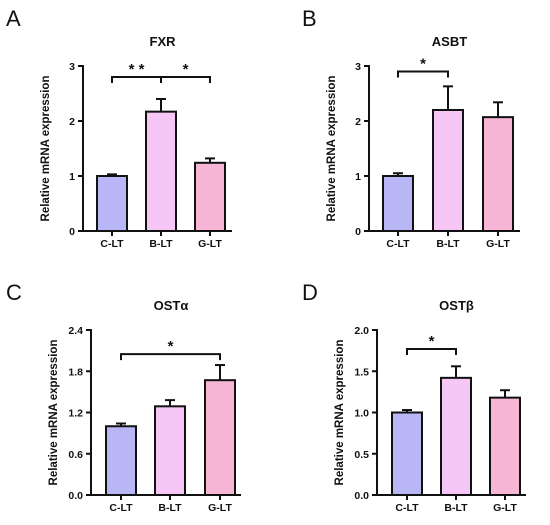 The width and height of the screenshot is (550, 525). Describe the element at coordinates (361, 331) in the screenshot. I see `y-tick-label: 2.0` at that location.